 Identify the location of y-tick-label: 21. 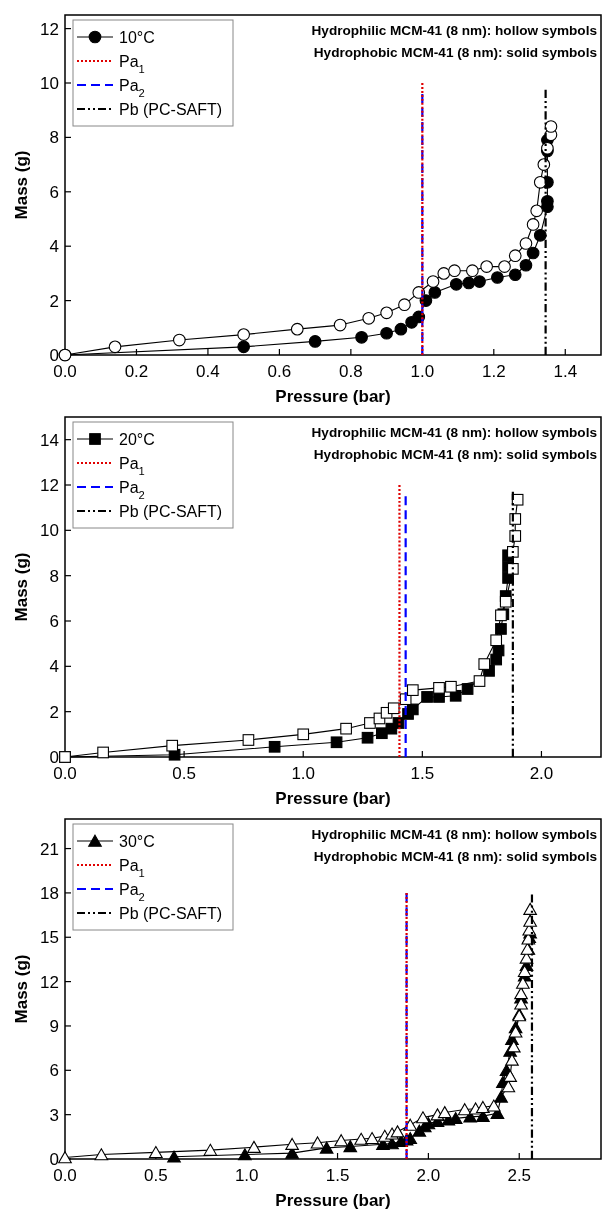
(49, 849).